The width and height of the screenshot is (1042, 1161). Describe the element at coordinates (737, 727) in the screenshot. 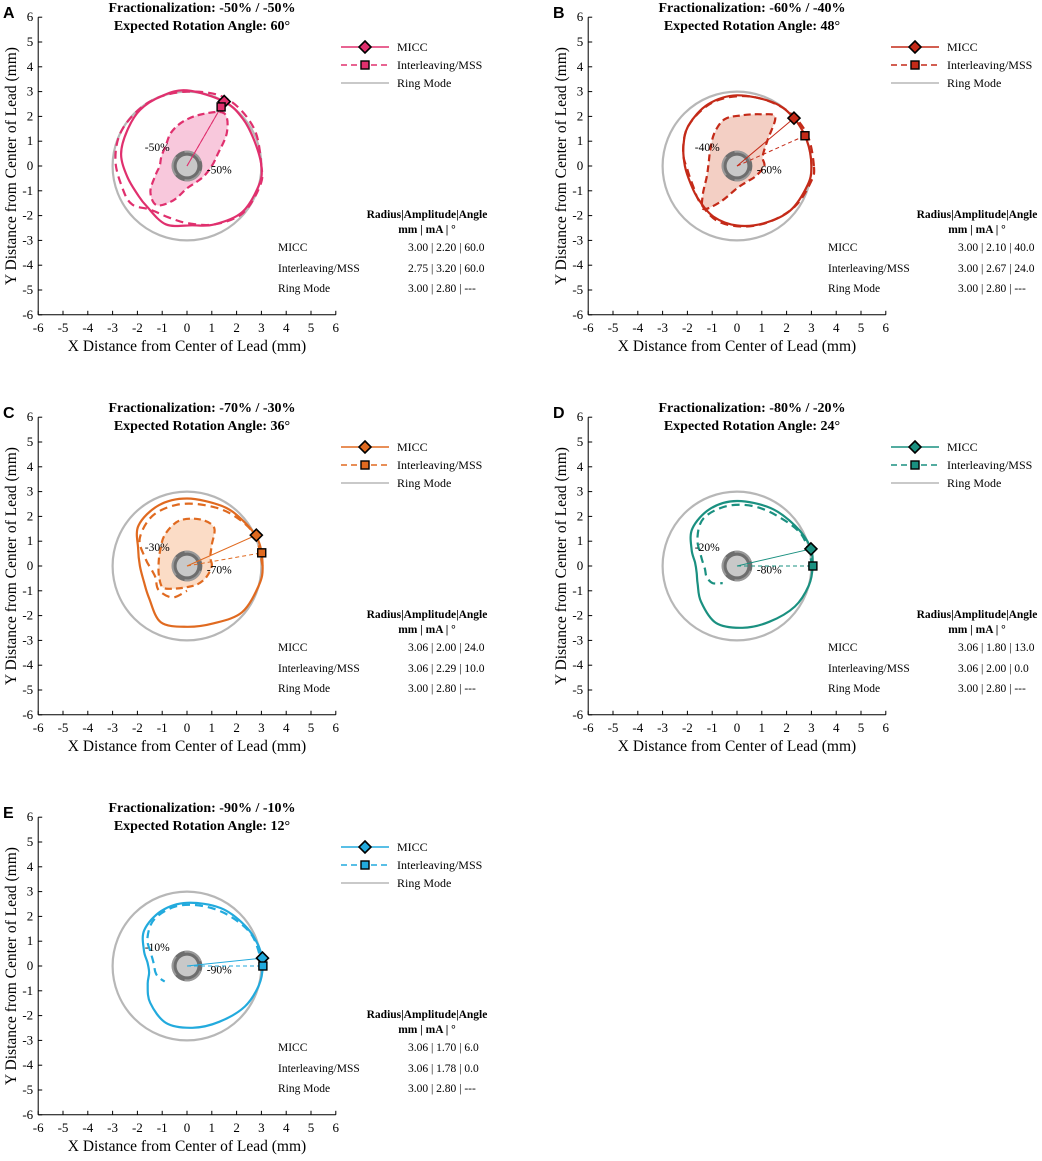

I see `x-tick-label: 0` at that location.